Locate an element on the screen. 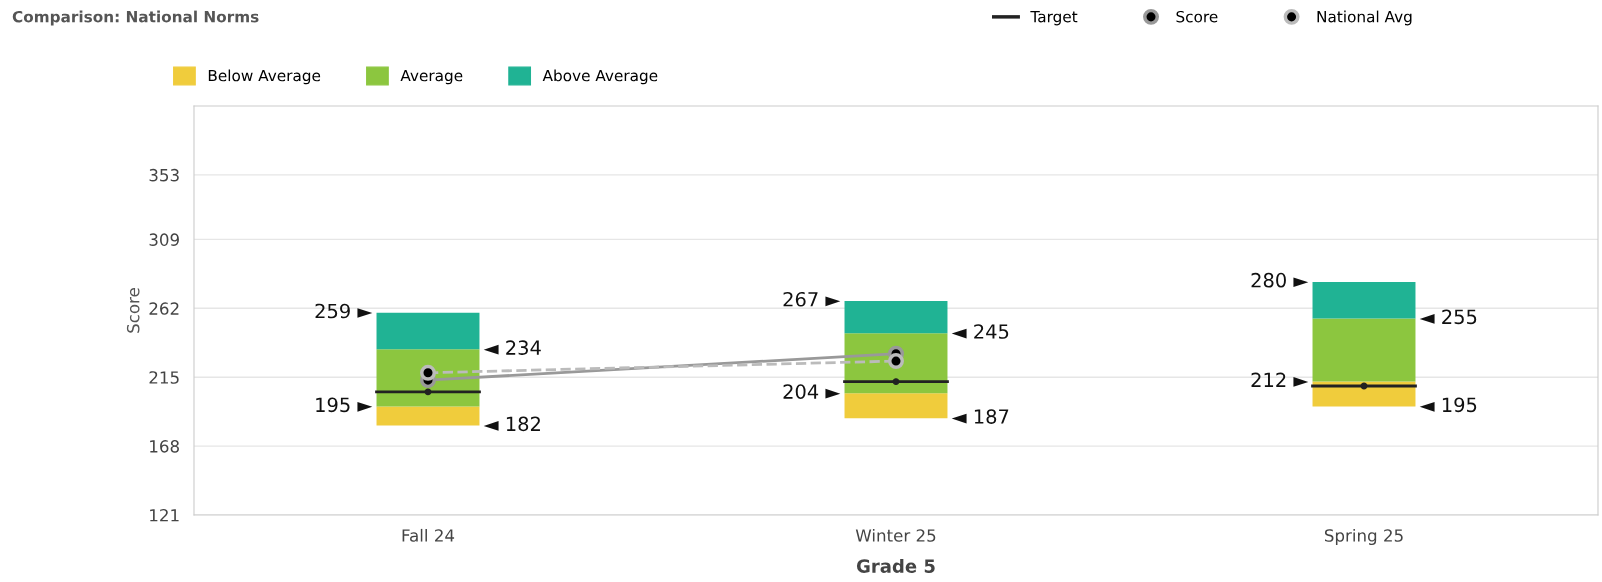  annotation: ◄ 245 is located at coordinates (980, 331).